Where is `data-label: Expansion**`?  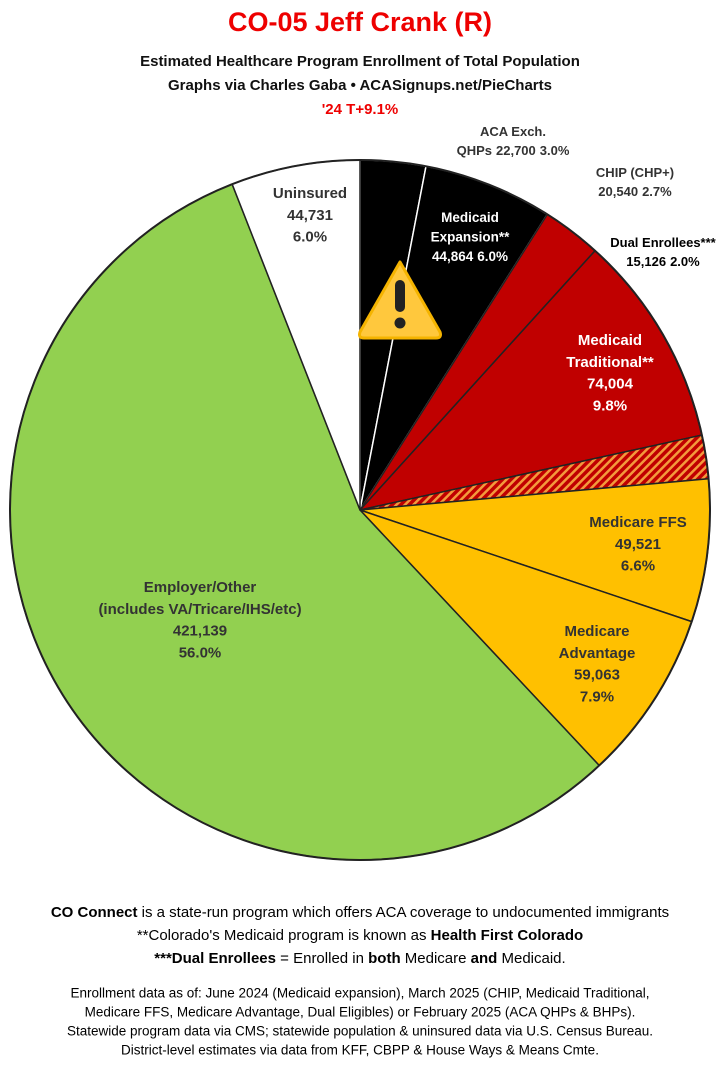
data-label: Expansion** is located at coordinates (471, 236).